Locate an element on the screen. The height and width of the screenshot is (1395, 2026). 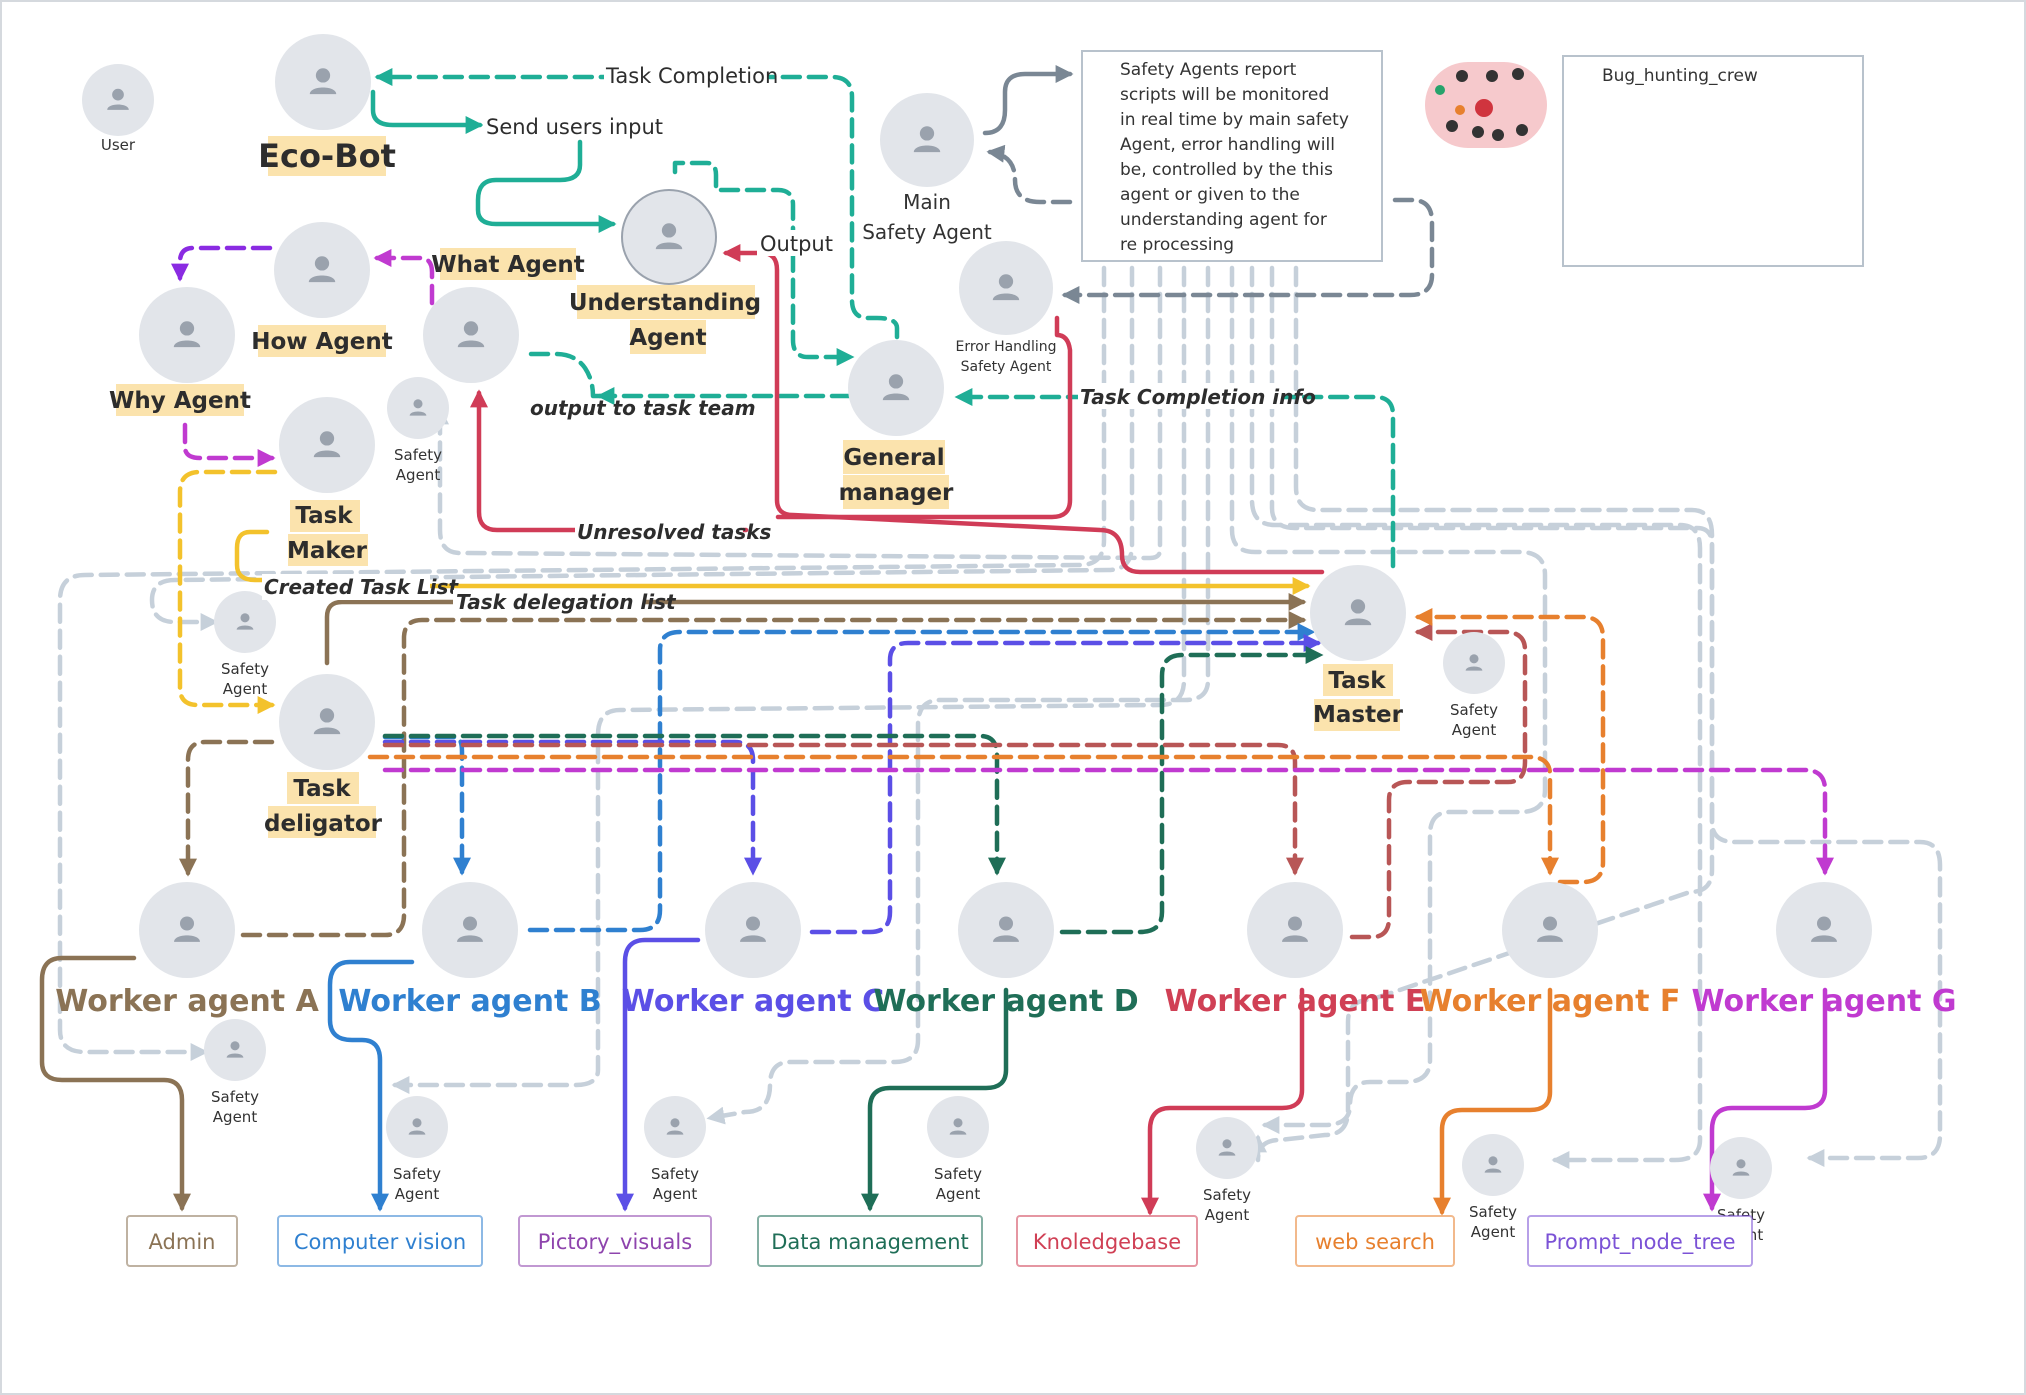
purple-edges is located at coordinates (303, 356).